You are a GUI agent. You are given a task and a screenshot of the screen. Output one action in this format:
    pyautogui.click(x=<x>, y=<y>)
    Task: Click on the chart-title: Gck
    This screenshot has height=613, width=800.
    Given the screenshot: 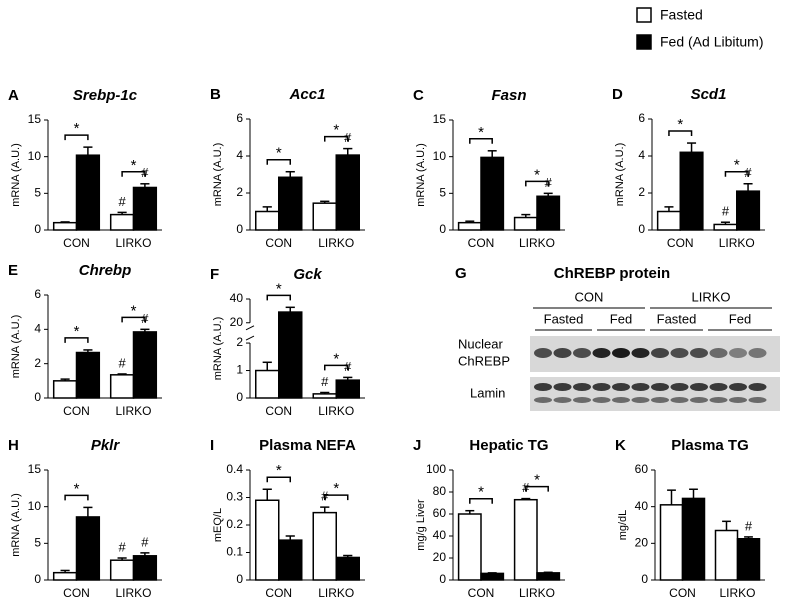 What is the action you would take?
    pyautogui.click(x=307, y=274)
    